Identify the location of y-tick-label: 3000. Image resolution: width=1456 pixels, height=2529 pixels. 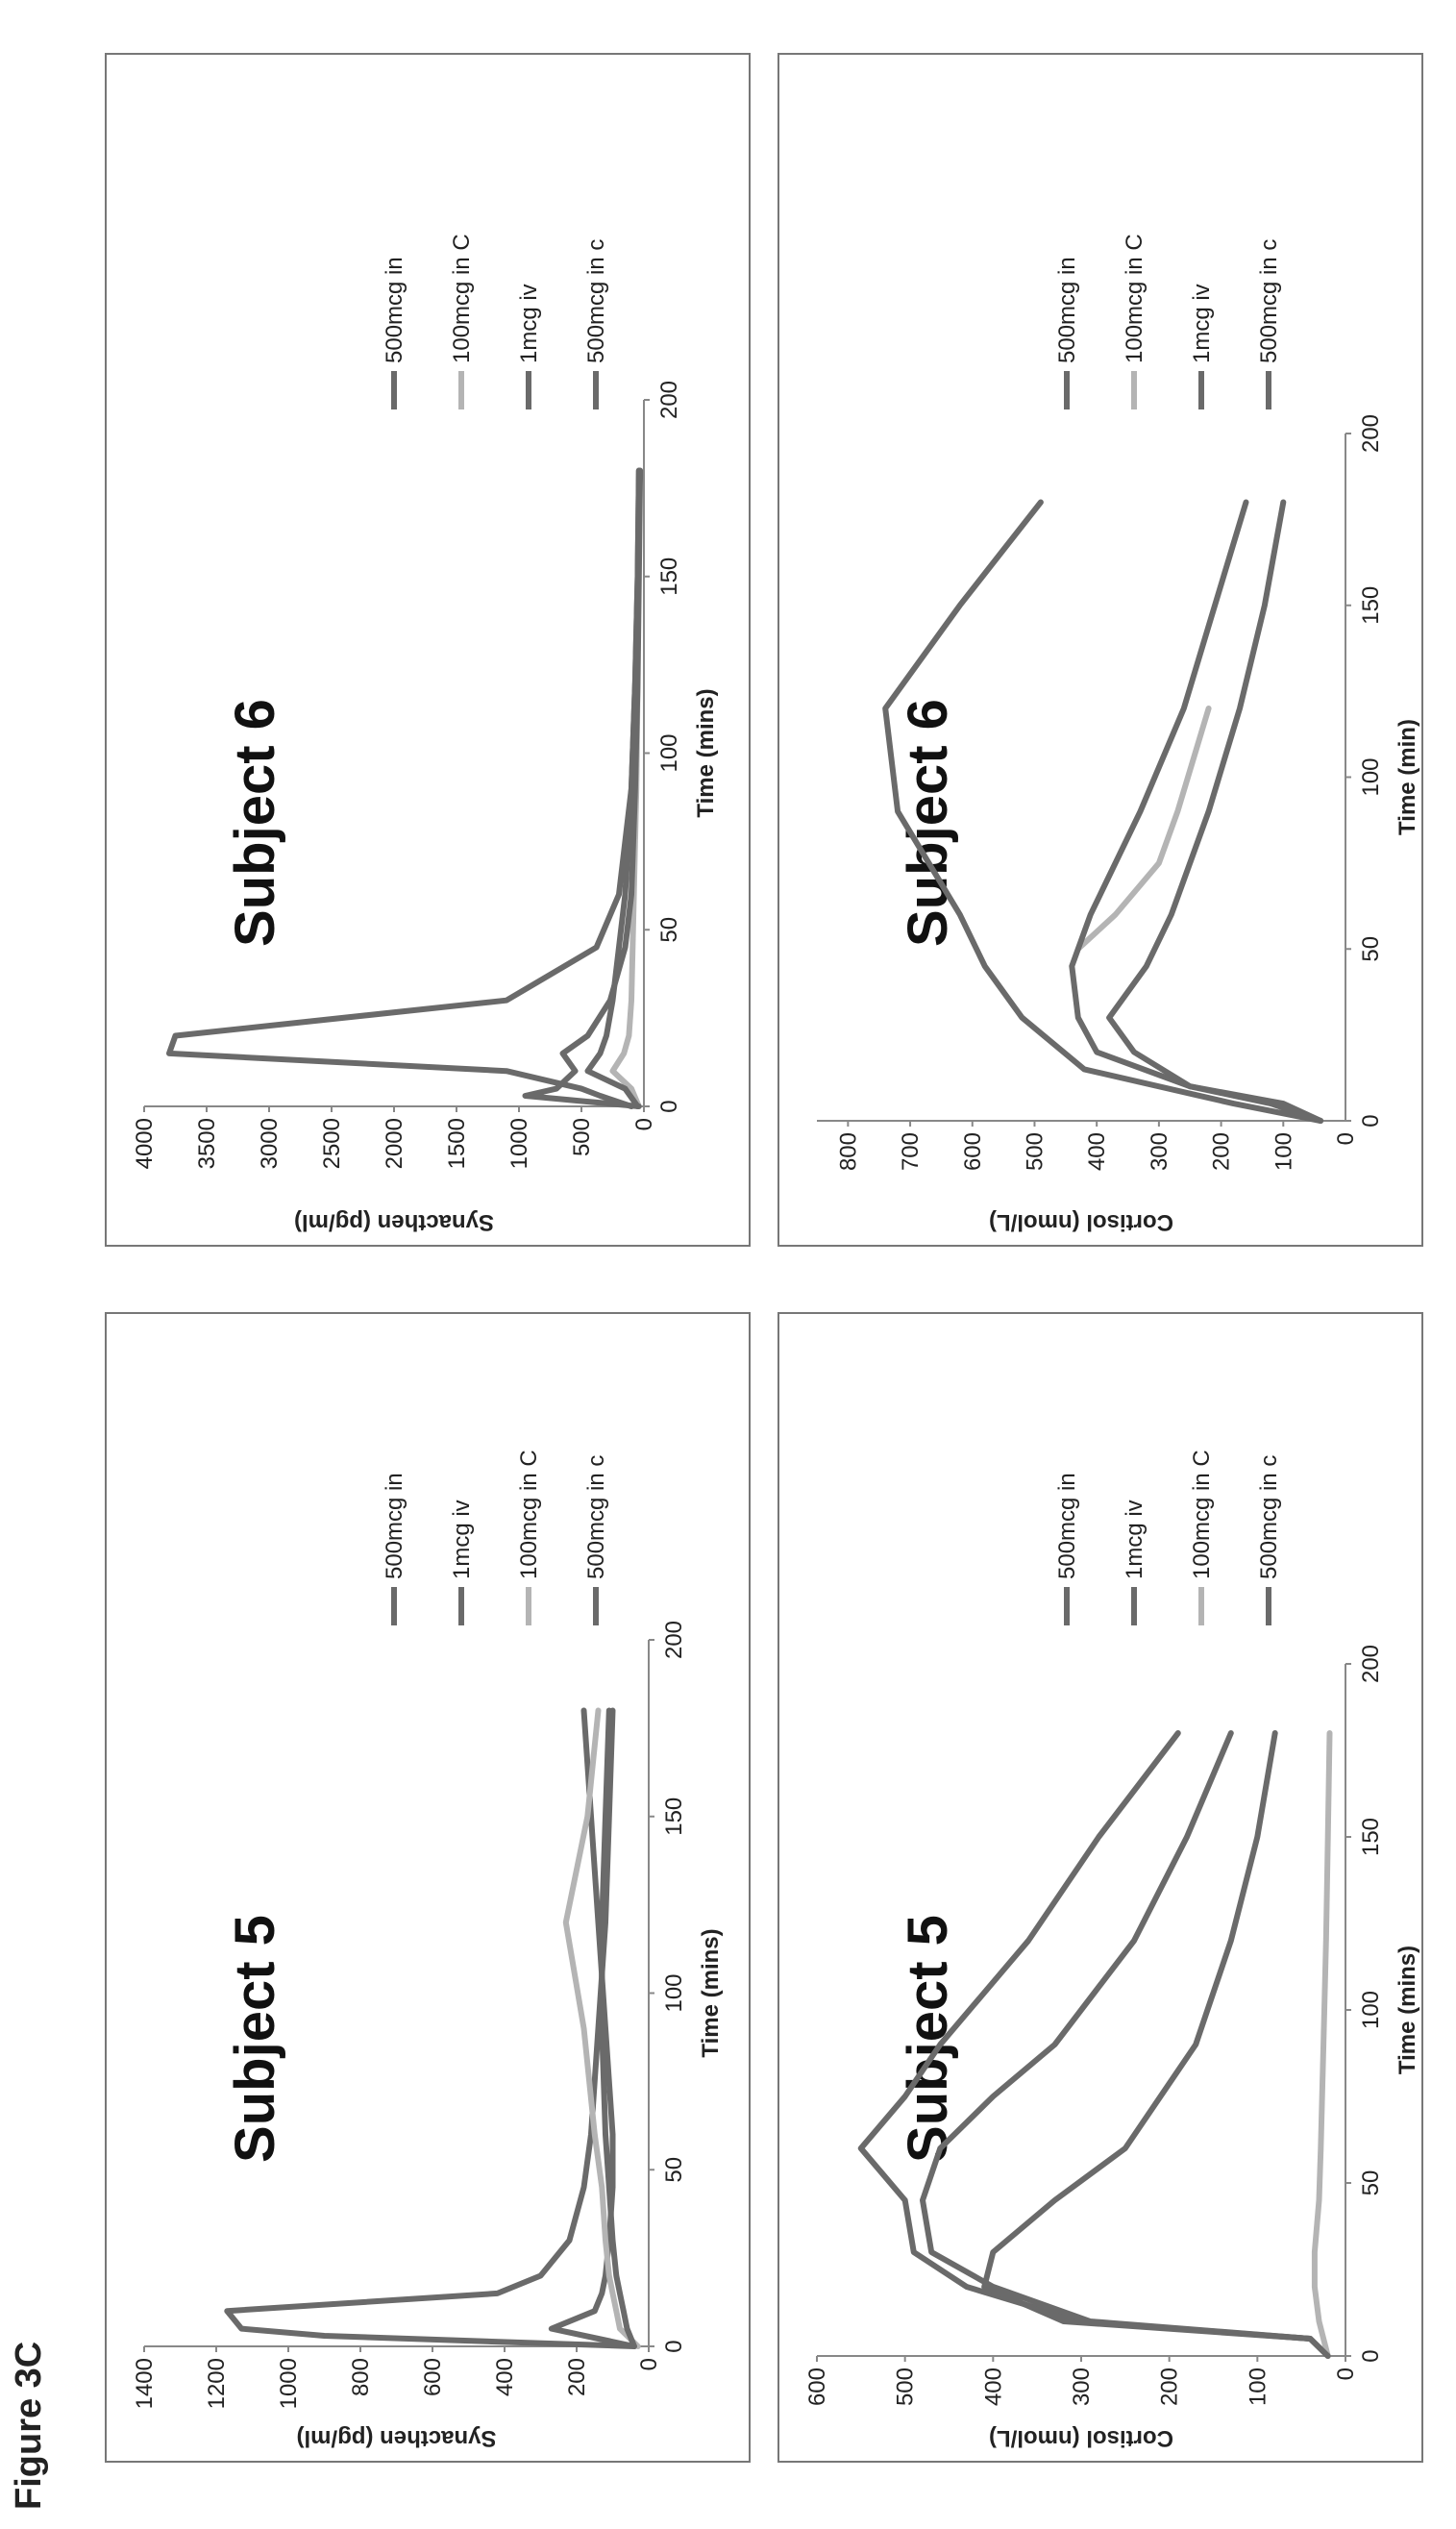
(270, 1143).